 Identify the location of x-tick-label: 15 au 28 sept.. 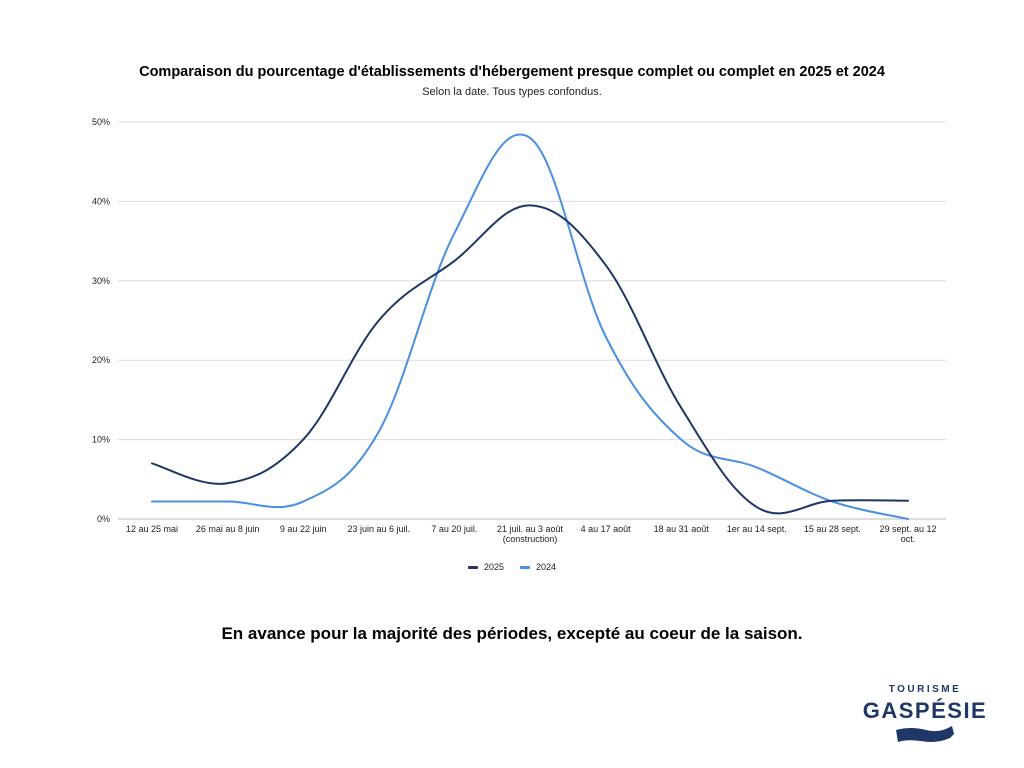
(832, 529).